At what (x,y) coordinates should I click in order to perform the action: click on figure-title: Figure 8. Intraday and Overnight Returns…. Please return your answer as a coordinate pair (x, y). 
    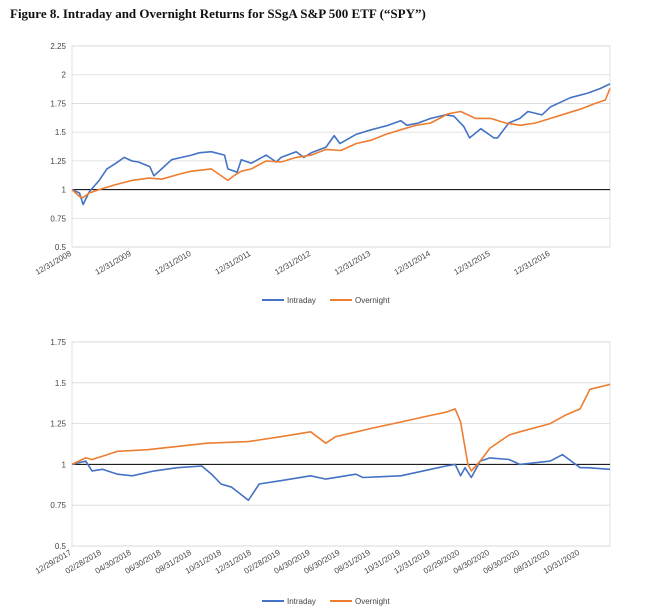
    Looking at the image, I should click on (218, 13).